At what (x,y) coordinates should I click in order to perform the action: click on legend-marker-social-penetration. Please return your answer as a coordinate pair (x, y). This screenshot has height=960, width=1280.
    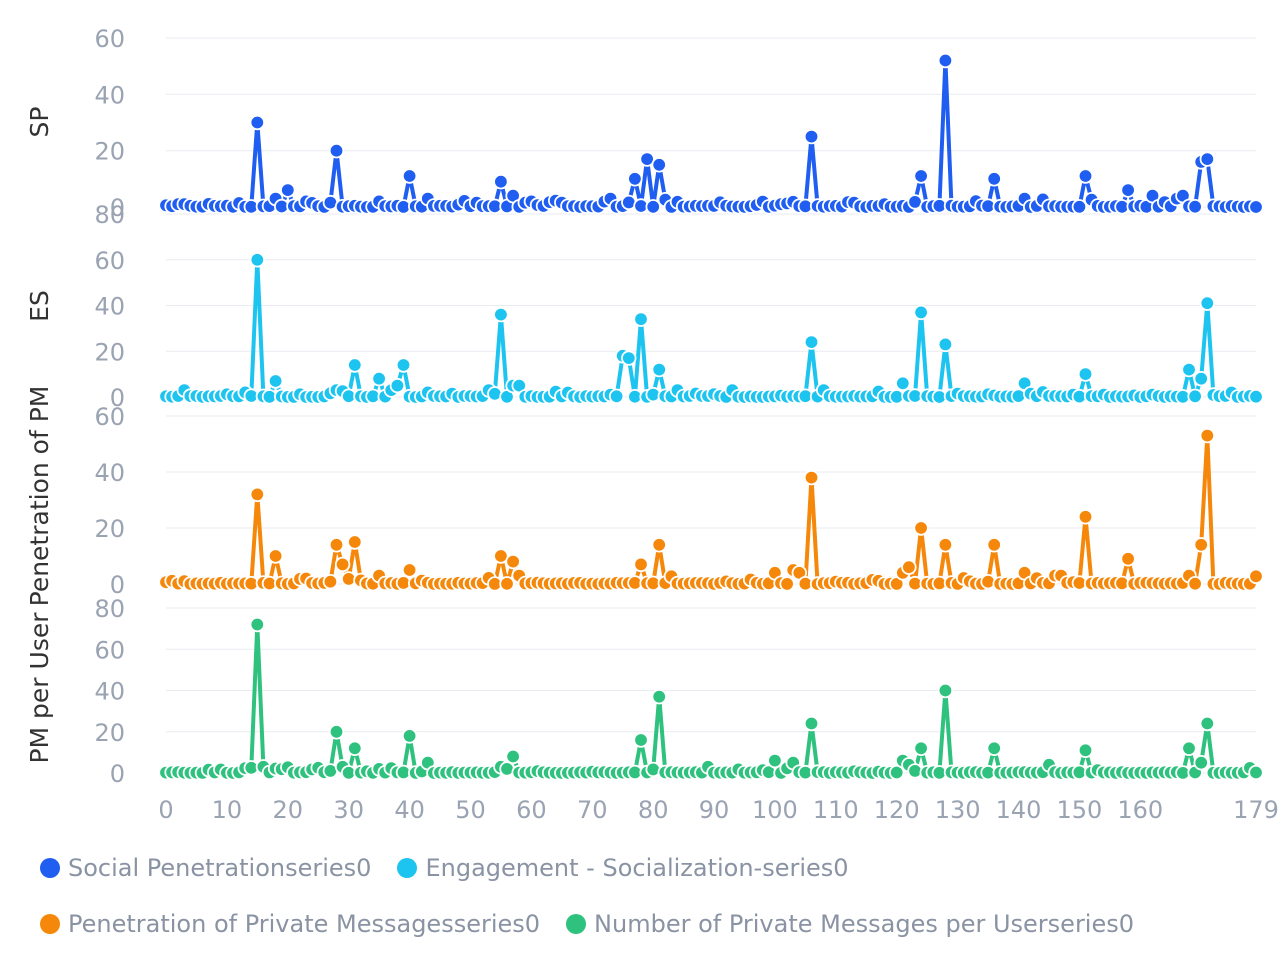
    Looking at the image, I should click on (50, 868).